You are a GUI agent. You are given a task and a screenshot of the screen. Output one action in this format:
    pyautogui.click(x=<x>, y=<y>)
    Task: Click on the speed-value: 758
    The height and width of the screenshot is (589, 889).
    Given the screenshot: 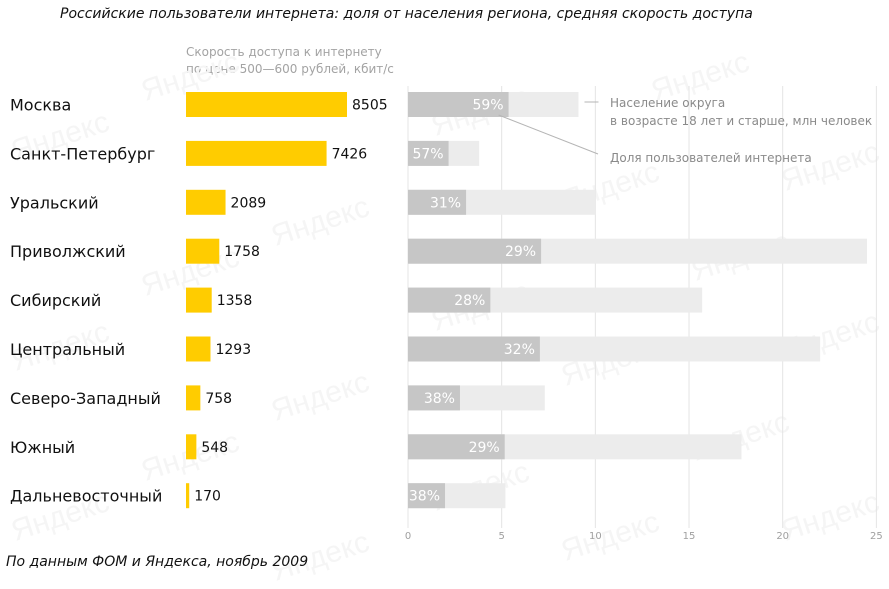 What is the action you would take?
    pyautogui.click(x=218, y=399)
    